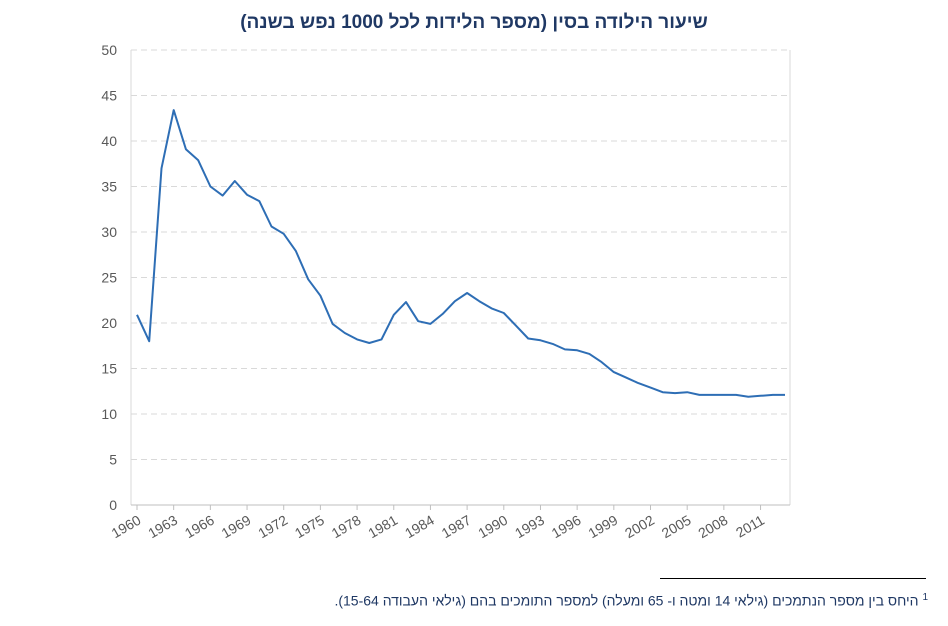 The width and height of the screenshot is (948, 626). Describe the element at coordinates (109, 50) in the screenshot. I see `y-tick-label: 50` at that location.